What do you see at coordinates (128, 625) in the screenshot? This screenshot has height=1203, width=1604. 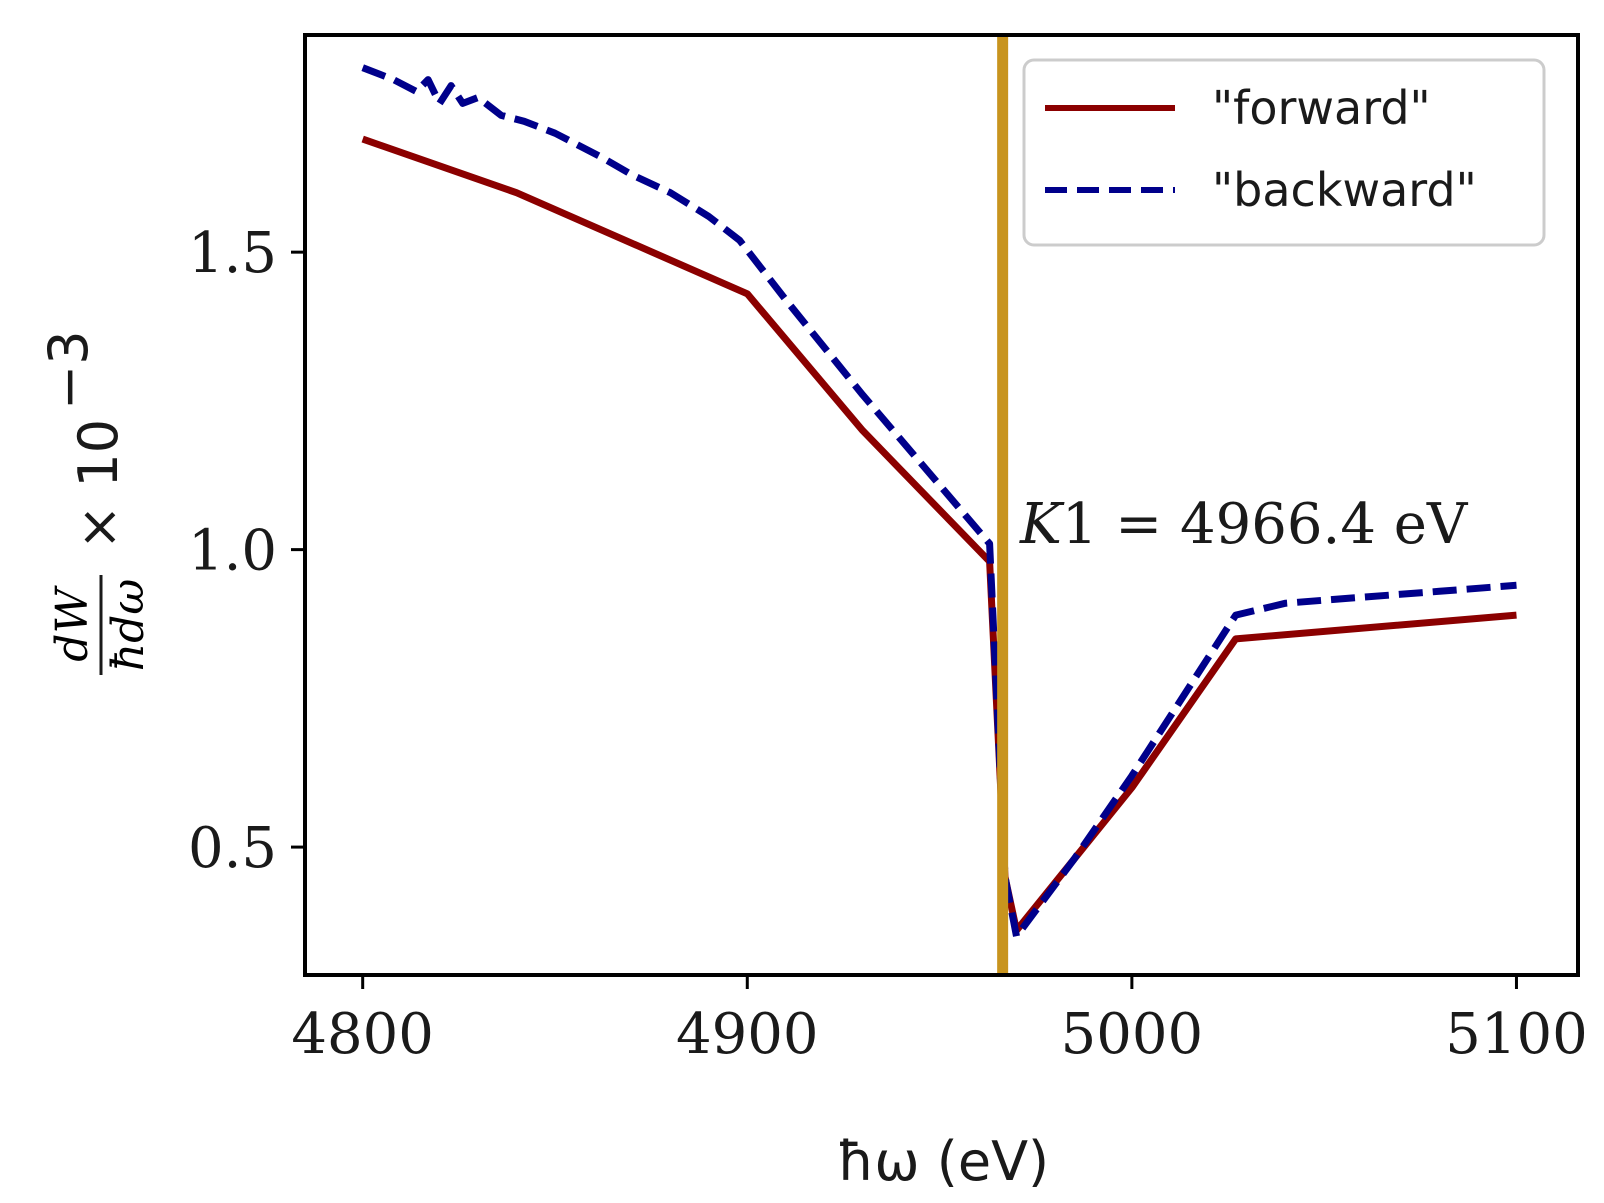 I see `y-label-denominator: ħdω` at bounding box center [128, 625].